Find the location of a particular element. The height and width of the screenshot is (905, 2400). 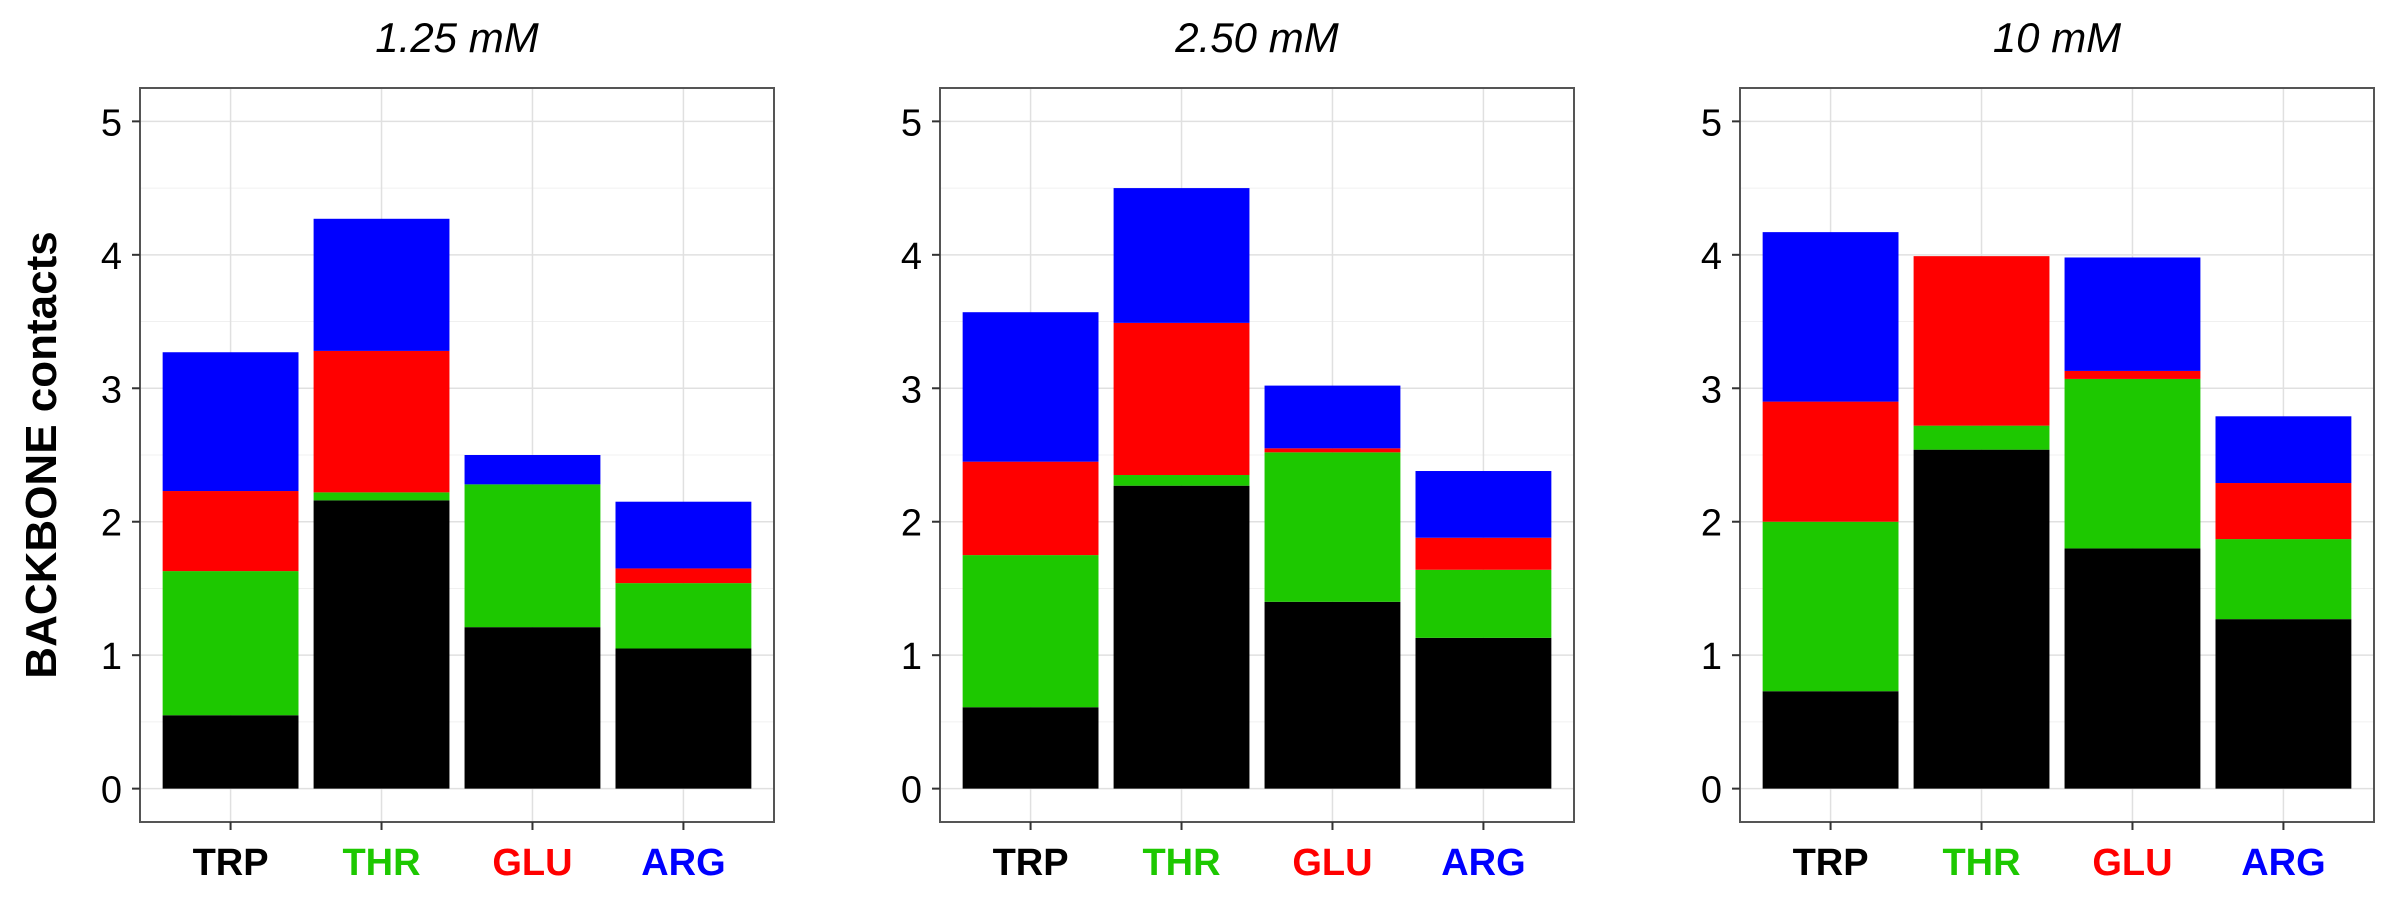

y-axis-title: BACKBONE contacts is located at coordinates (41, 454).